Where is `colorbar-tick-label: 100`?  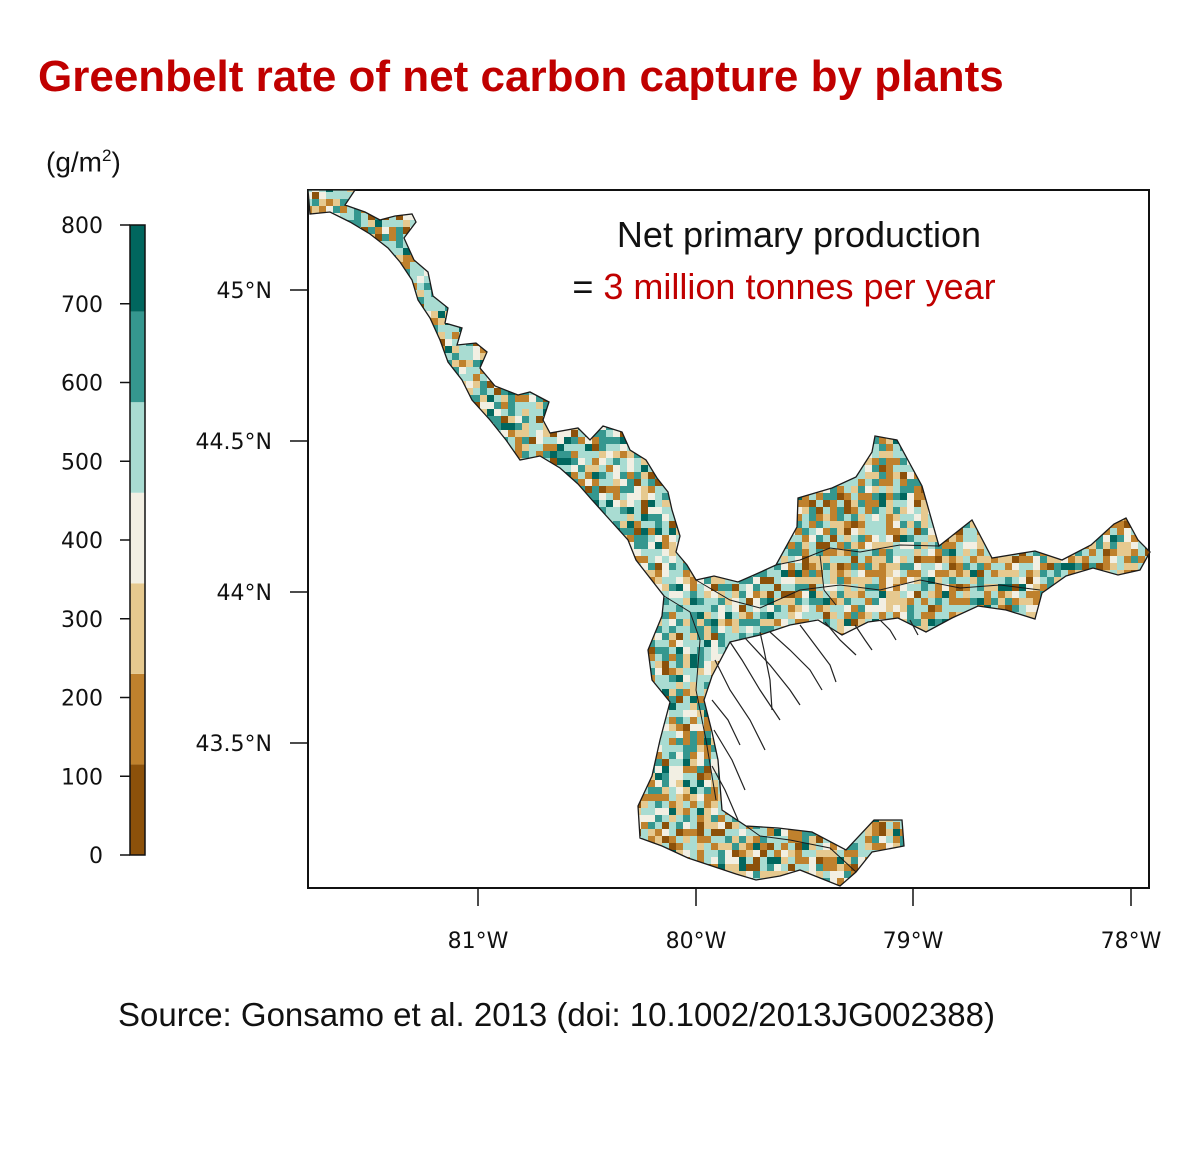 colorbar-tick-label: 100 is located at coordinates (82, 777).